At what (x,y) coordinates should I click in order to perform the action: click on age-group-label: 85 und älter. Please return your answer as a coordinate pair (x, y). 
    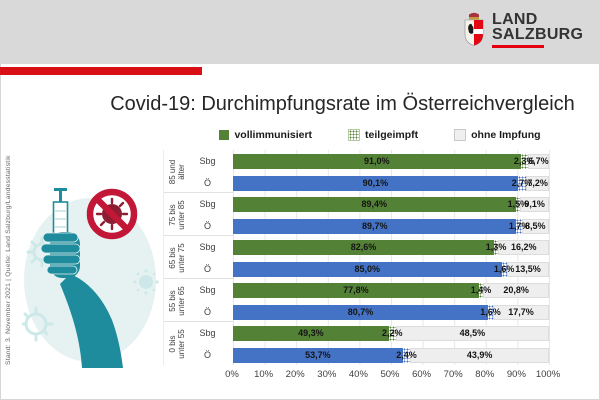
    Looking at the image, I should click on (177, 172).